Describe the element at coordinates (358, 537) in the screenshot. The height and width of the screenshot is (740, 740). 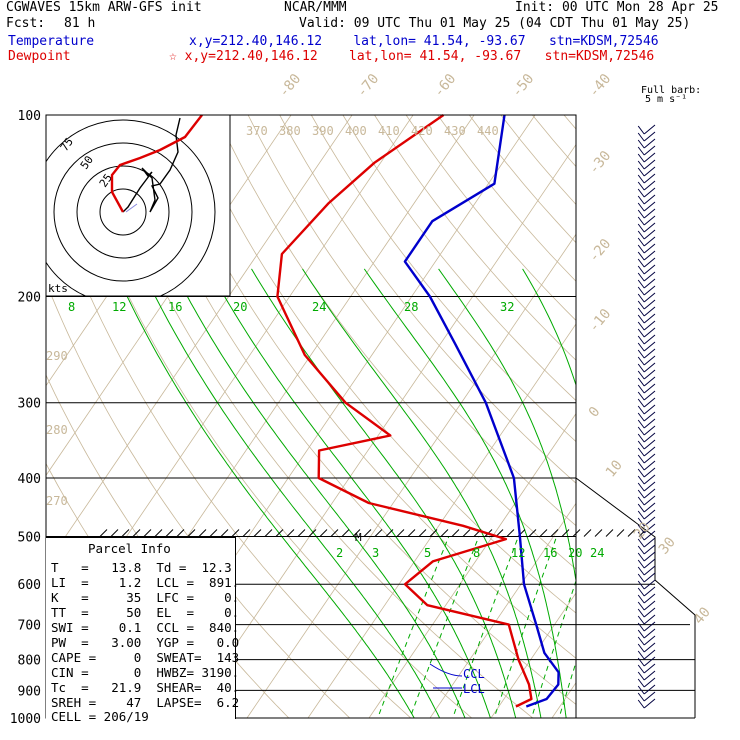
I see `mixing-marker: M` at that location.